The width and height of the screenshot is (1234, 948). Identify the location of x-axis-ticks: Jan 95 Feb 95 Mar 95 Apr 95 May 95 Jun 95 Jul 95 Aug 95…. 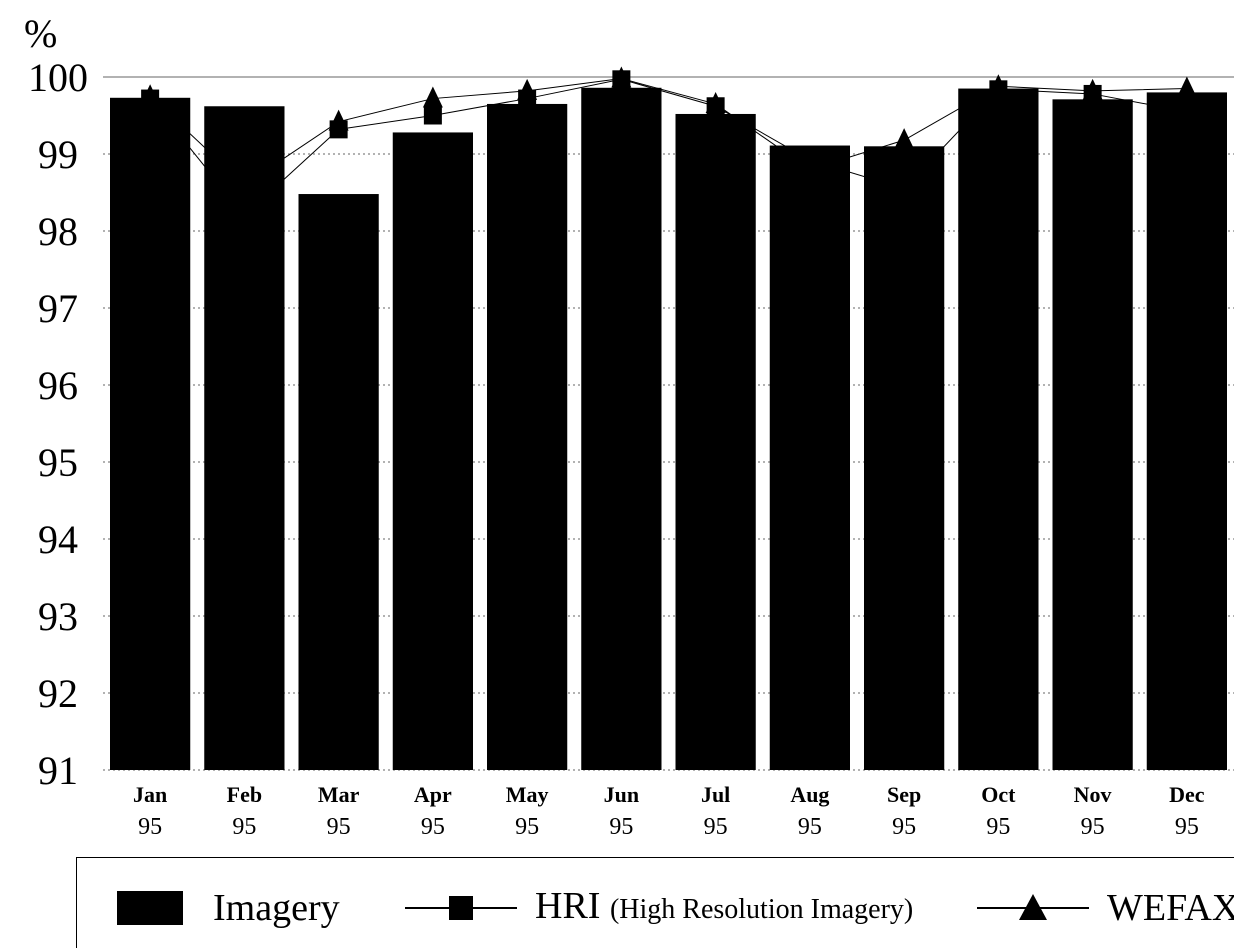
(669, 811).